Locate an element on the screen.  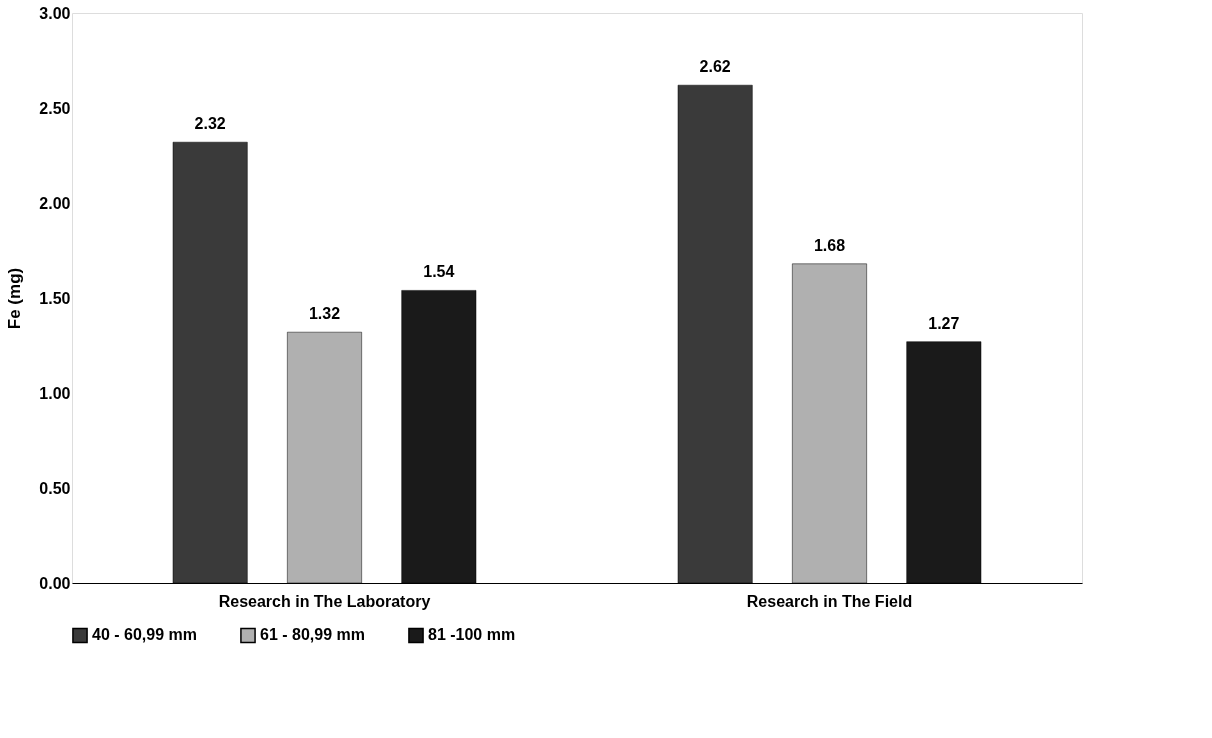
y-tick-label: 3.00 is located at coordinates (55, 13).